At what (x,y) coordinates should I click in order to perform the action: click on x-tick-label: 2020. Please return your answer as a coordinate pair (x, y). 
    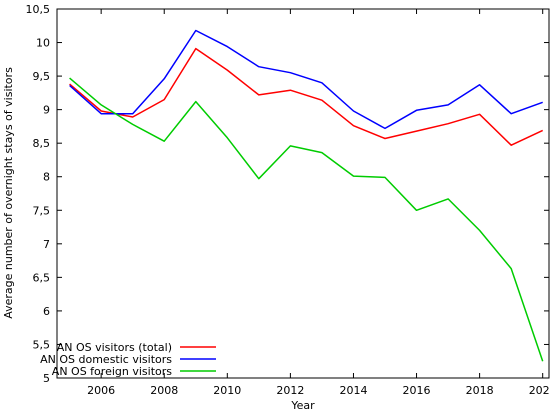
    Looking at the image, I should click on (539, 390).